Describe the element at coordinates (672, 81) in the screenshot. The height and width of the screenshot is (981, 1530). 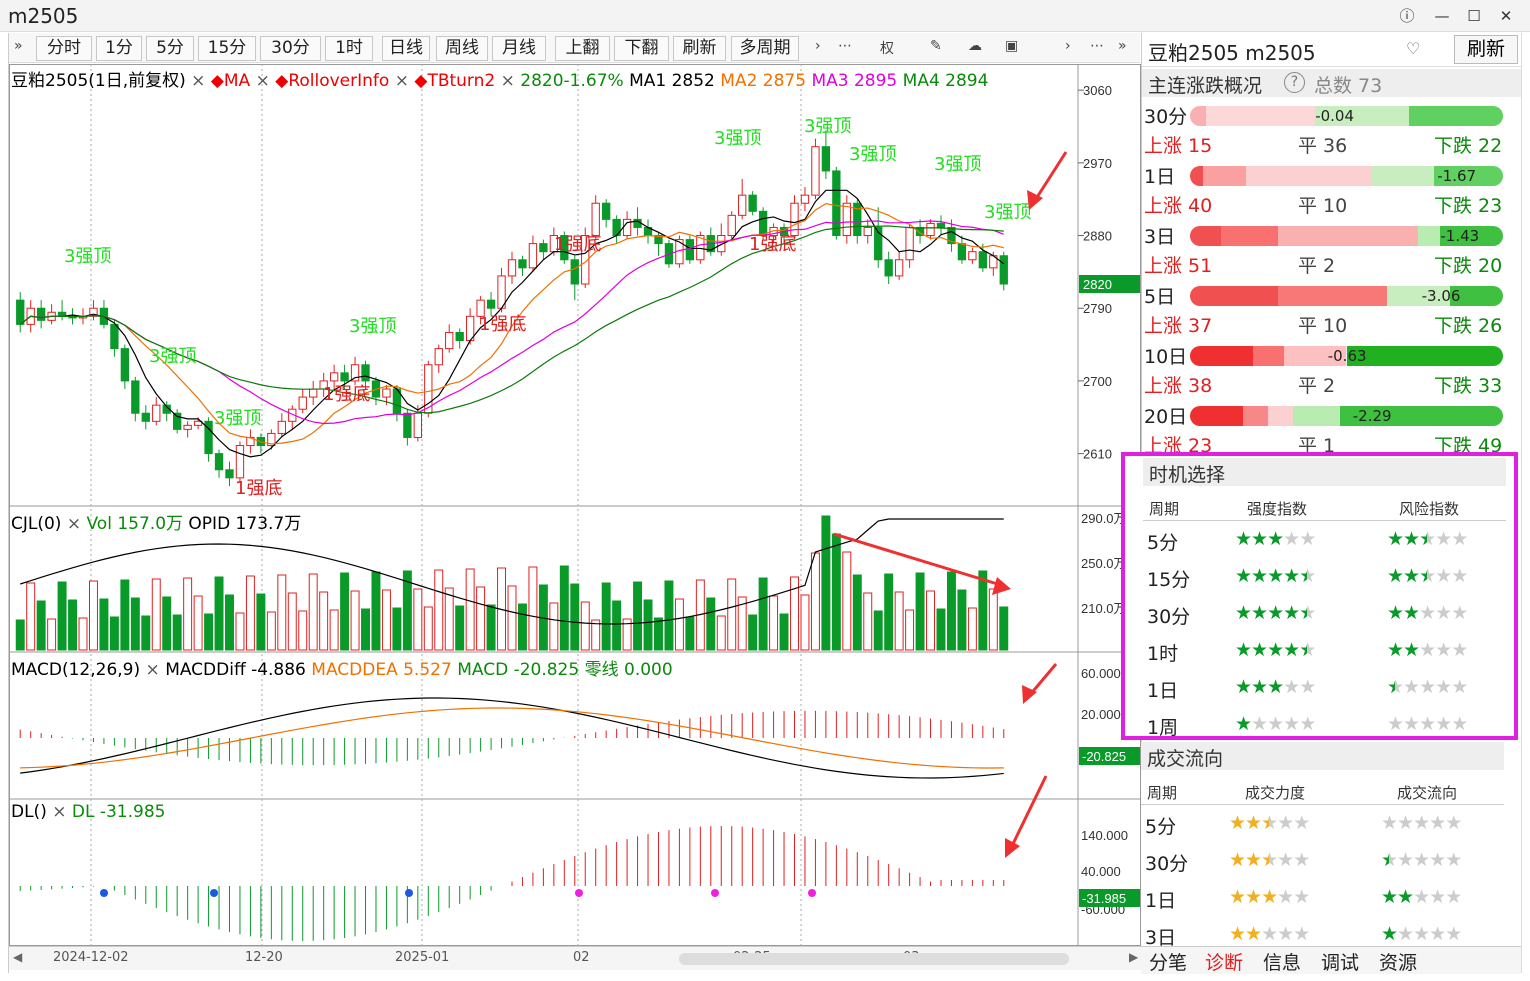
I see `ma1-value: MA1 2852` at that location.